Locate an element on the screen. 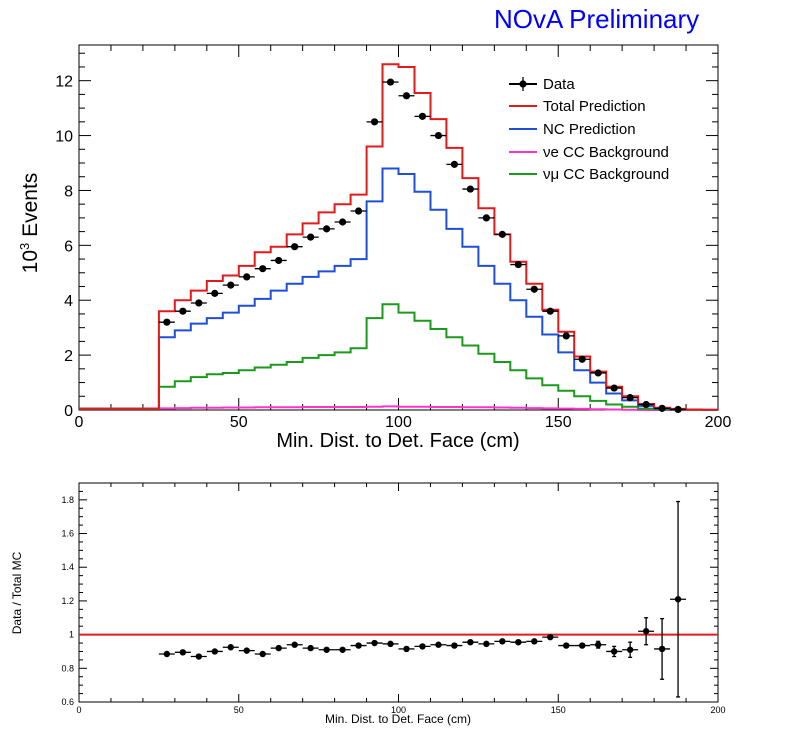 The width and height of the screenshot is (798, 730). ratio-y-tick-label: 1.2 is located at coordinates (67, 601).